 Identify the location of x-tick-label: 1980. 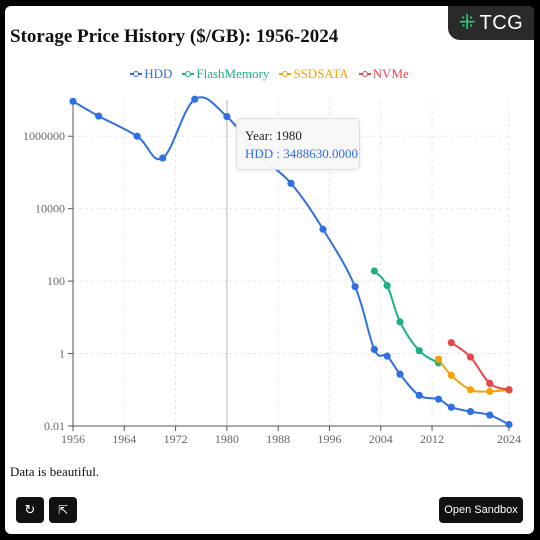
(227, 439).